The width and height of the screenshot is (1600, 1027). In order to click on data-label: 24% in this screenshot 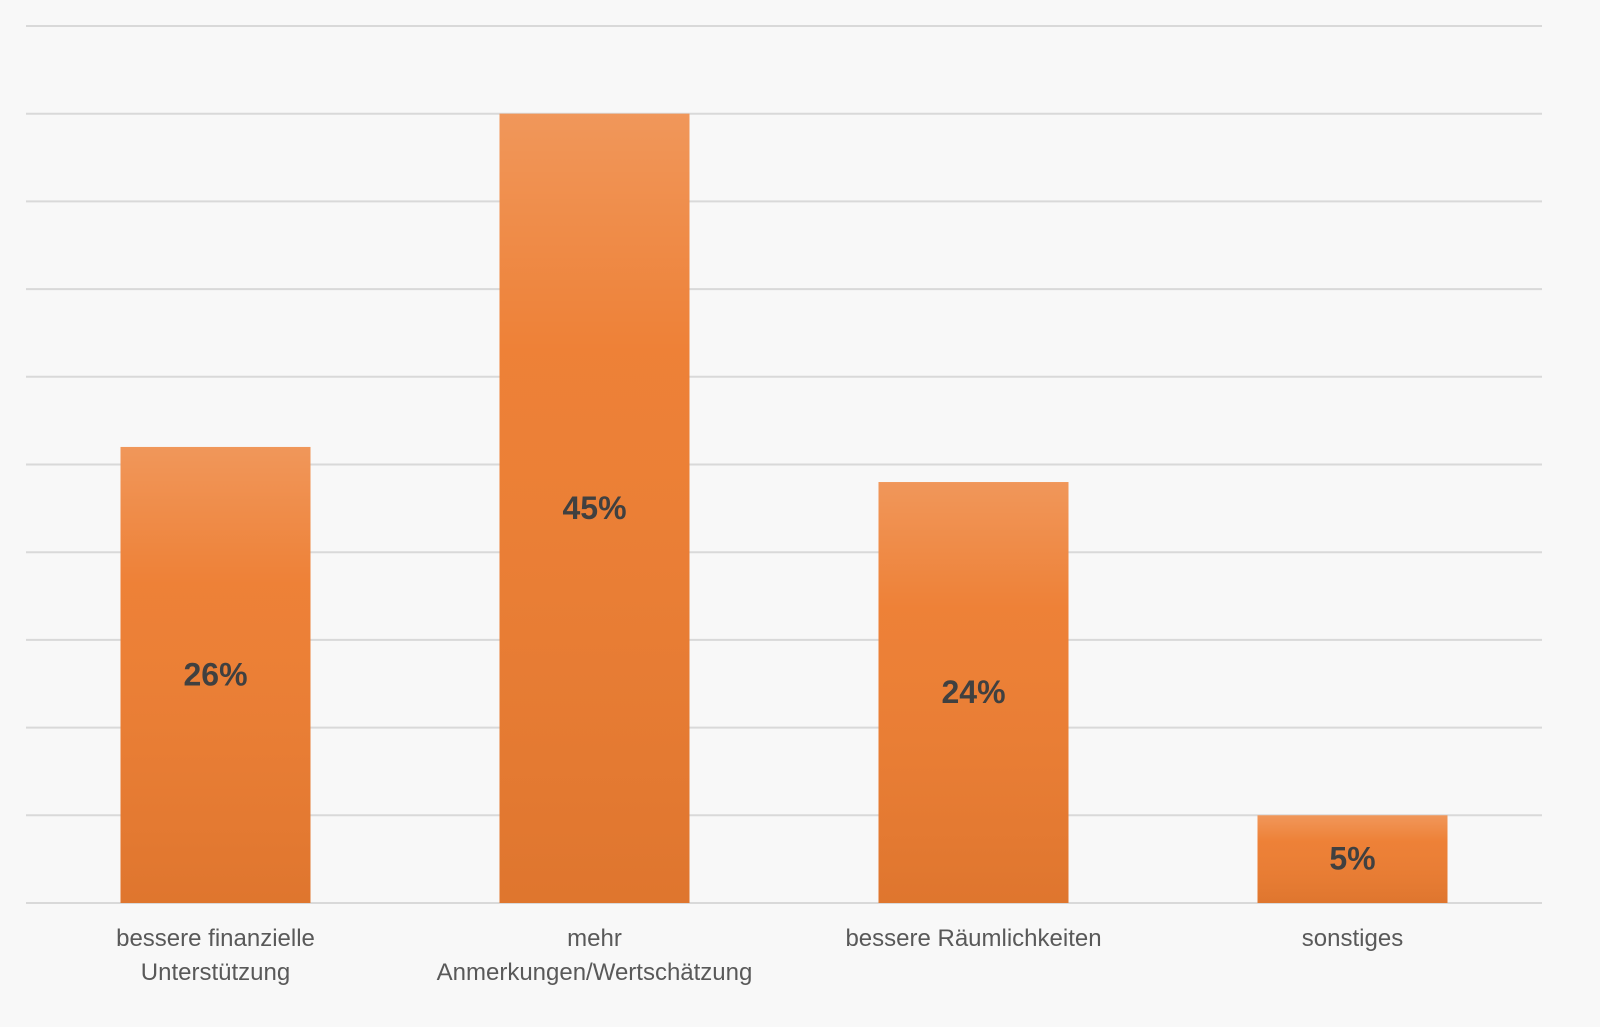, I will do `click(973, 692)`.